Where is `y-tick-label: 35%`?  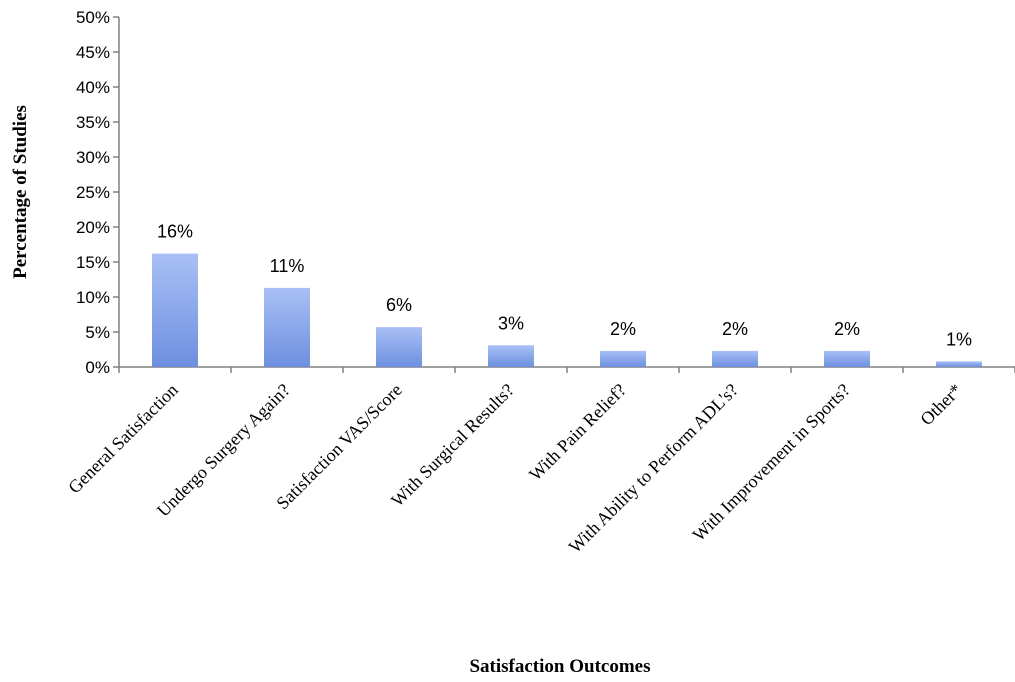 y-tick-label: 35% is located at coordinates (93, 122).